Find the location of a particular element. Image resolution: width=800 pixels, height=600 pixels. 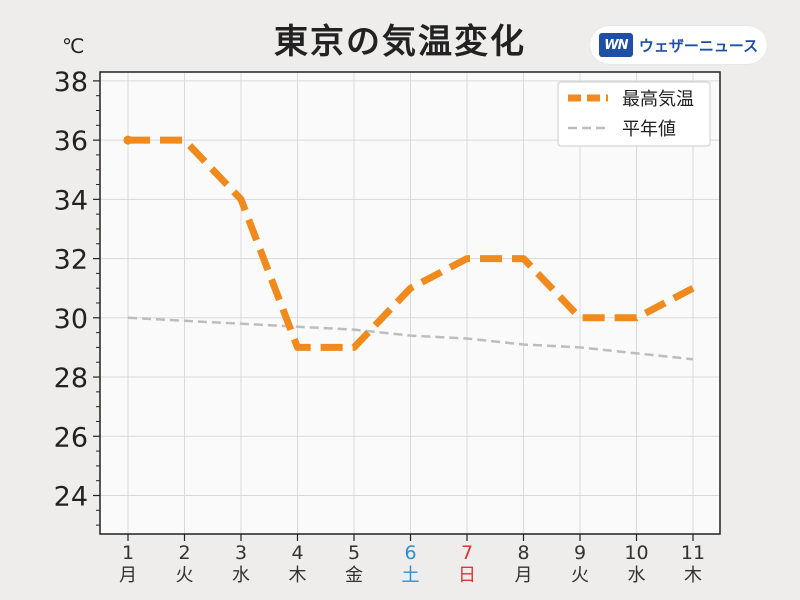

x-tick-label-day: 11 is located at coordinates (693, 553).